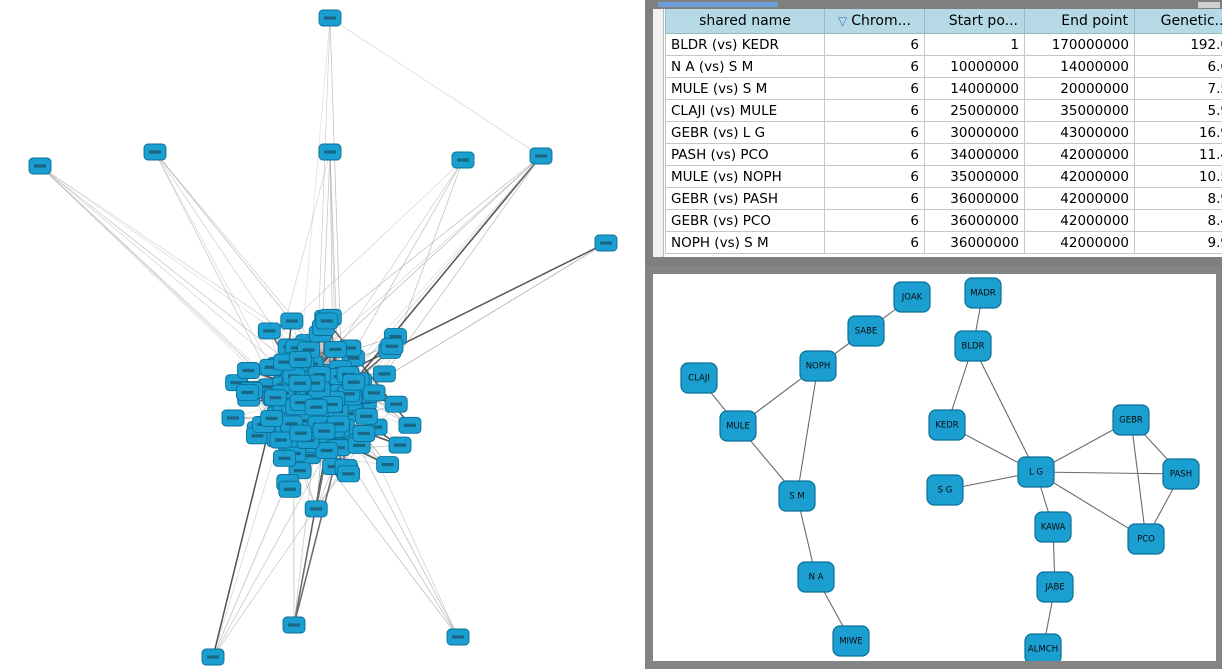 Image resolution: width=1222 pixels, height=669 pixels. Describe the element at coordinates (1055, 587) in the screenshot. I see `network-node: JABE` at that location.